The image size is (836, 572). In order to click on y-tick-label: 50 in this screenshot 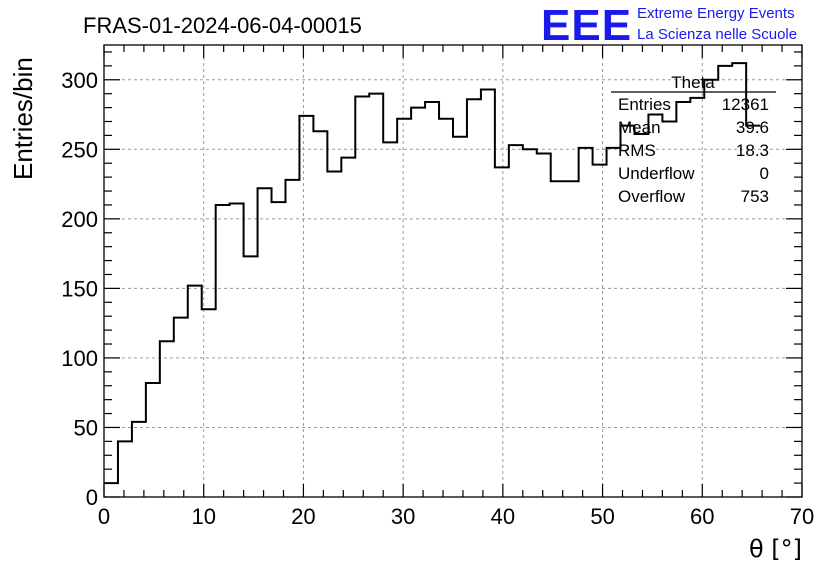, I will do `click(86, 427)`.